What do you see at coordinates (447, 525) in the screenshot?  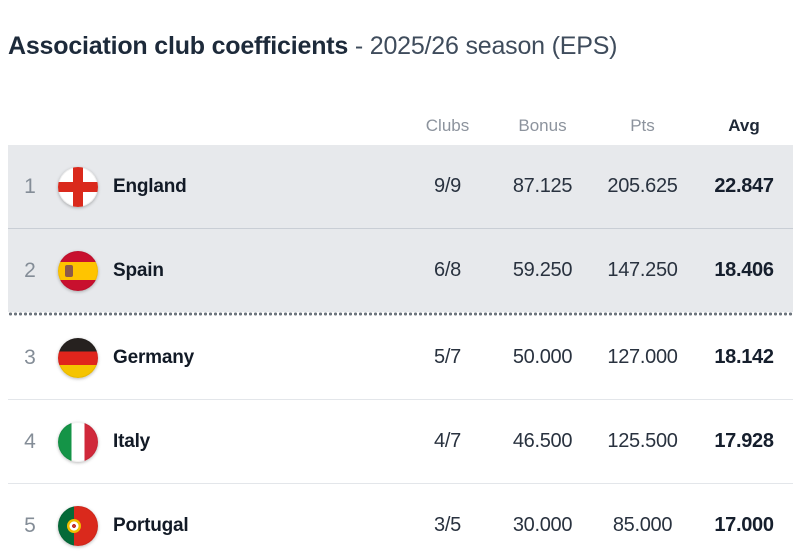 I see `clubs-cell: 3/5` at bounding box center [447, 525].